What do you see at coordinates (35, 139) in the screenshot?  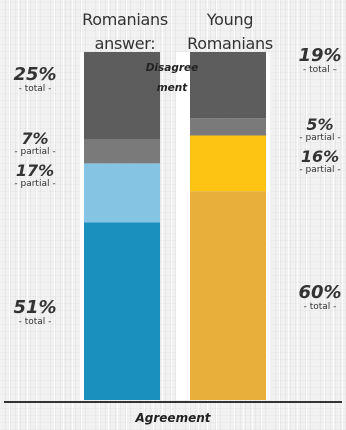 I see `segment-value-label: 7%` at bounding box center [35, 139].